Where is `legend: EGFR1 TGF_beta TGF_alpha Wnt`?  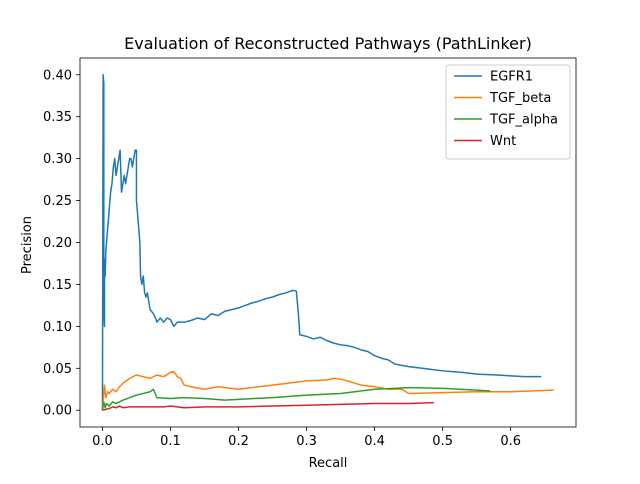 legend: EGFR1 TGF_beta TGF_alpha Wnt is located at coordinates (508, 112).